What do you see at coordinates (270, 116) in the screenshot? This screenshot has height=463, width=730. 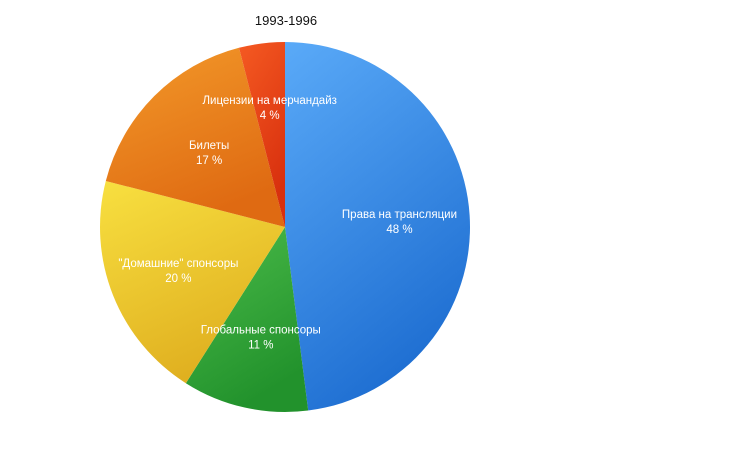 I see `slice-value-5: 4 %` at bounding box center [270, 116].